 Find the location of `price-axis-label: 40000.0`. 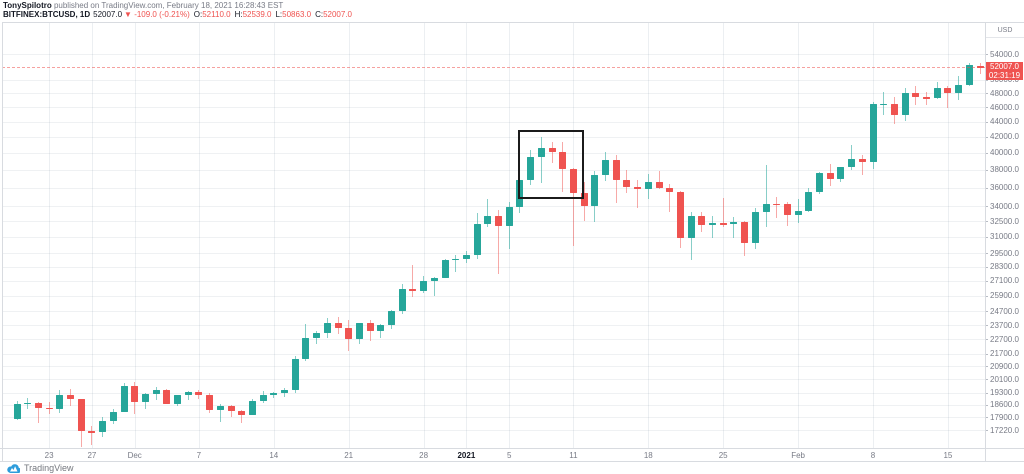

price-axis-label: 40000.0 is located at coordinates (1004, 153).